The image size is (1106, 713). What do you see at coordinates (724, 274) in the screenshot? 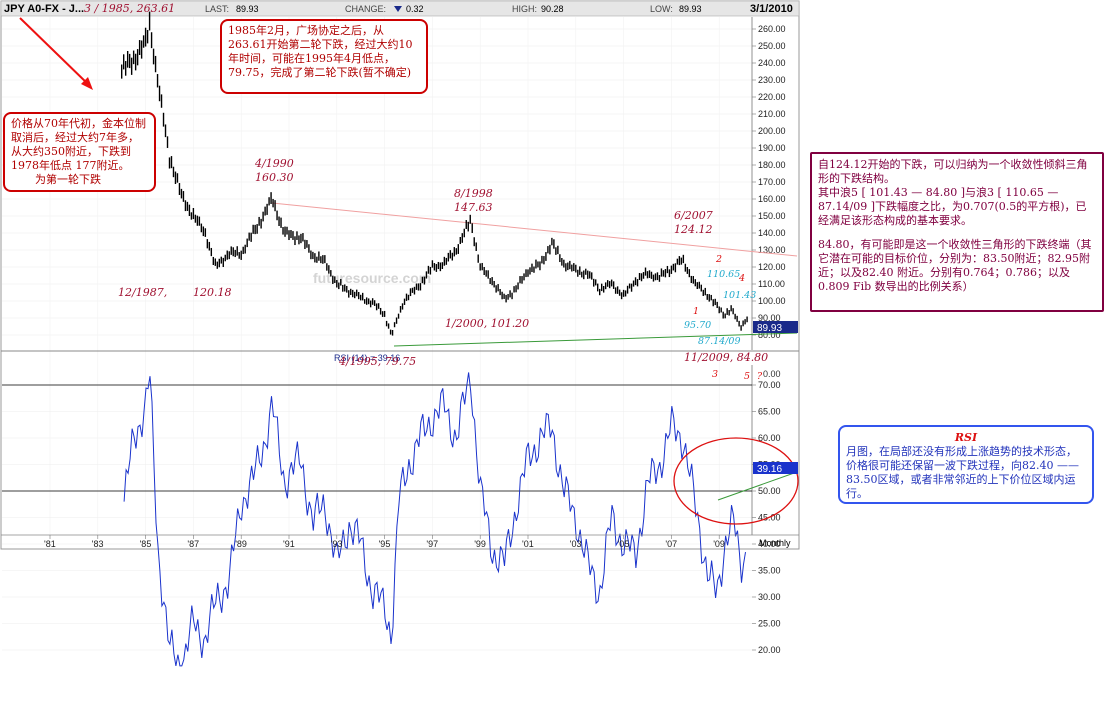
I see `wave-label-110: 110.65` at bounding box center [724, 274].